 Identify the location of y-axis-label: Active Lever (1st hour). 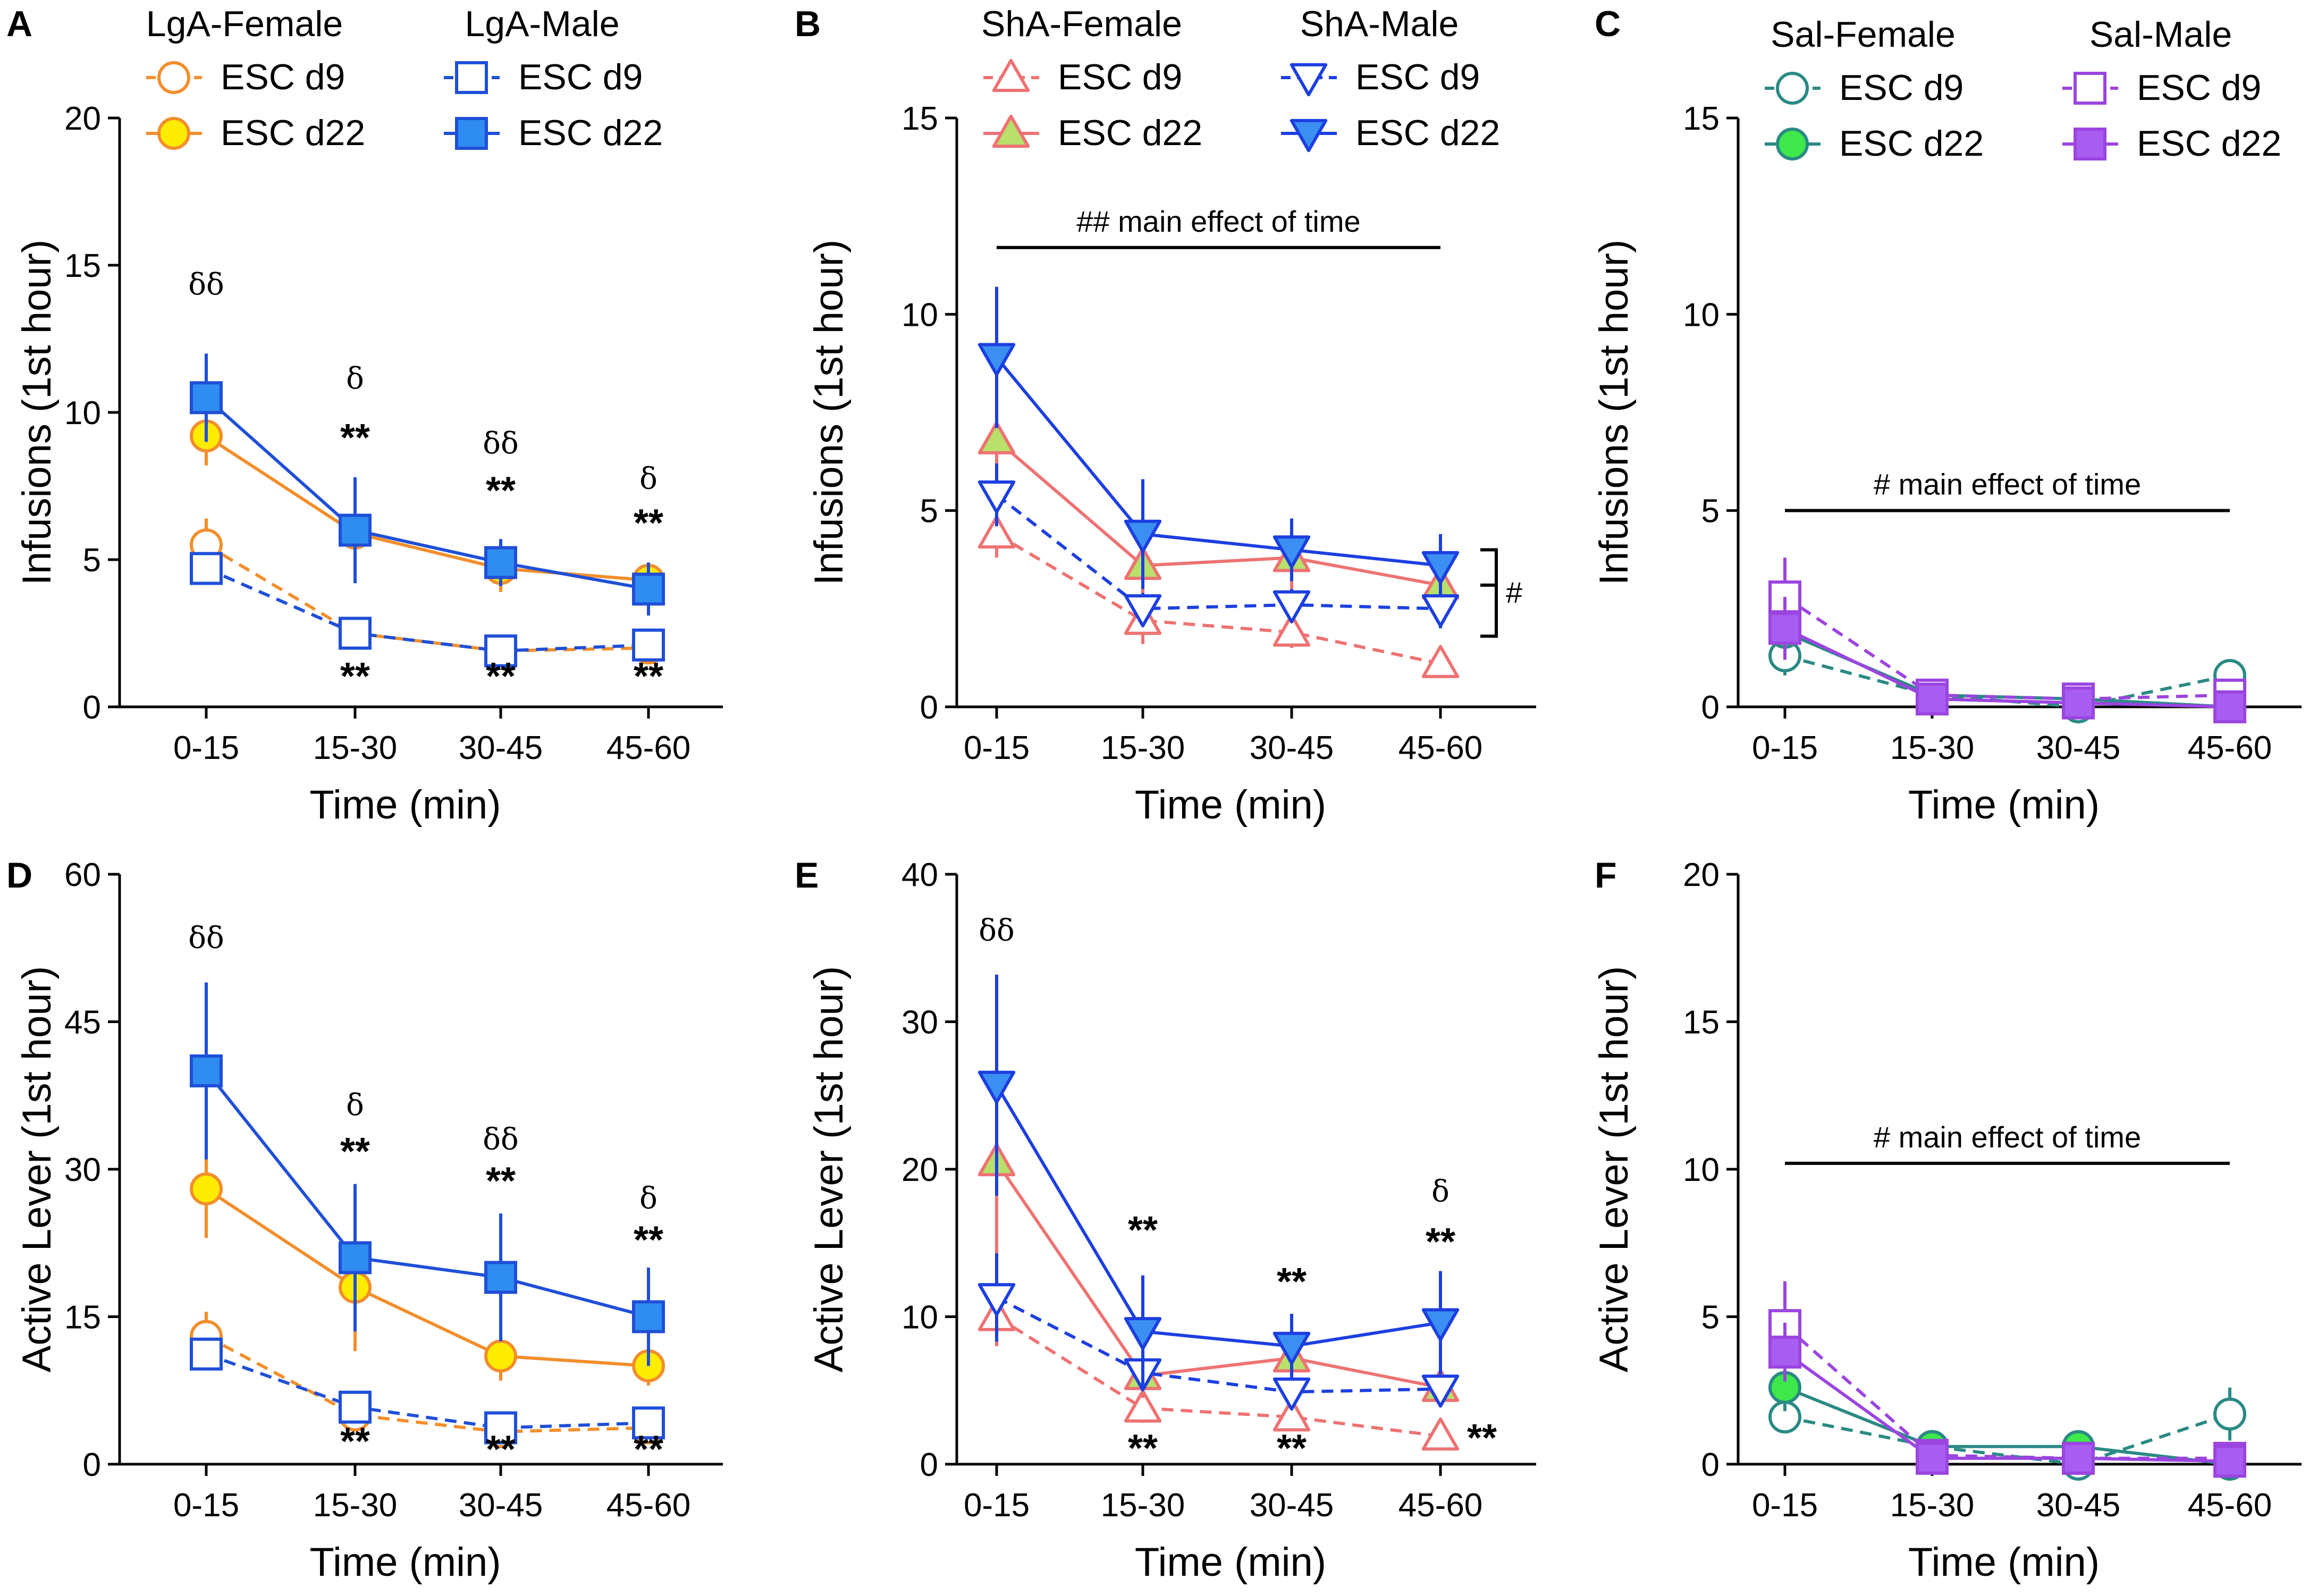
(1614, 1169).